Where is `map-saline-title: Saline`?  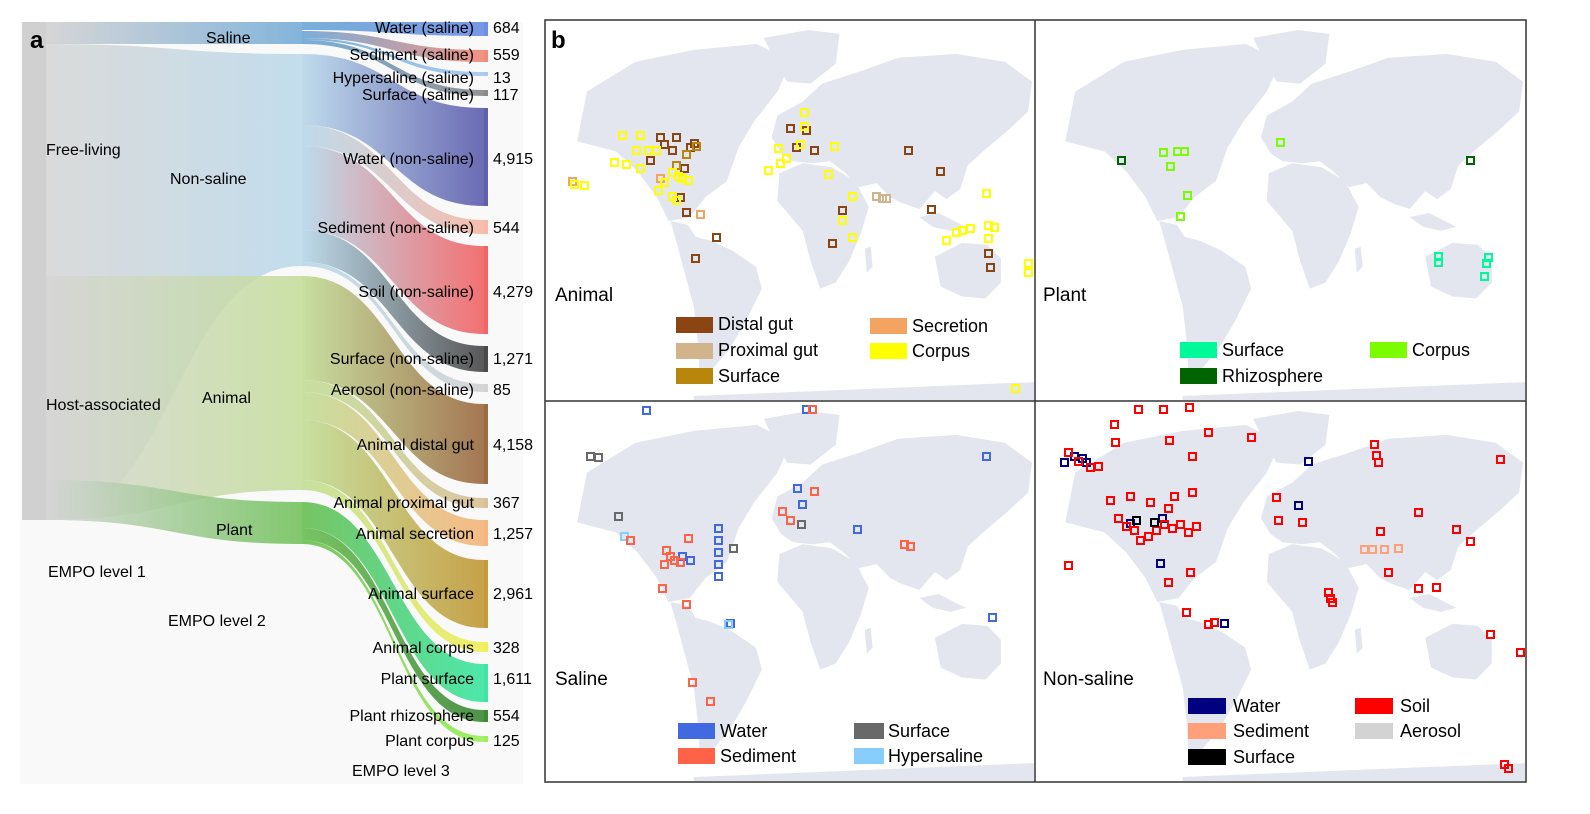
map-saline-title: Saline is located at coordinates (581, 679).